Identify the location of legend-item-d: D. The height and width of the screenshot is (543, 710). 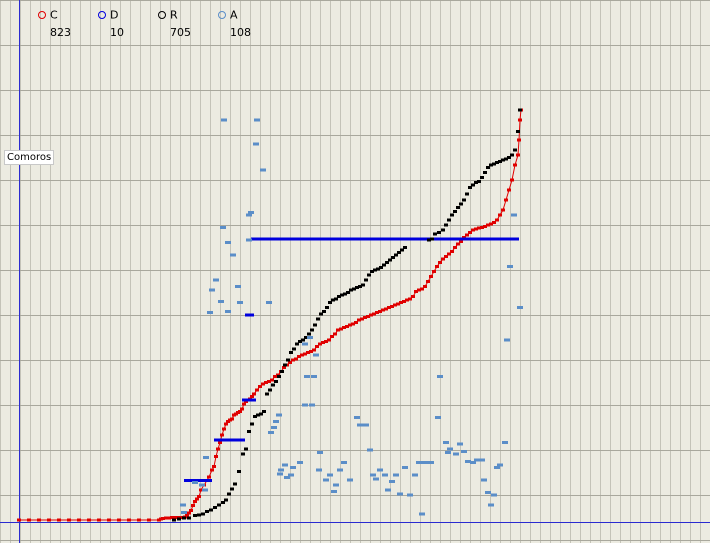
(108, 15).